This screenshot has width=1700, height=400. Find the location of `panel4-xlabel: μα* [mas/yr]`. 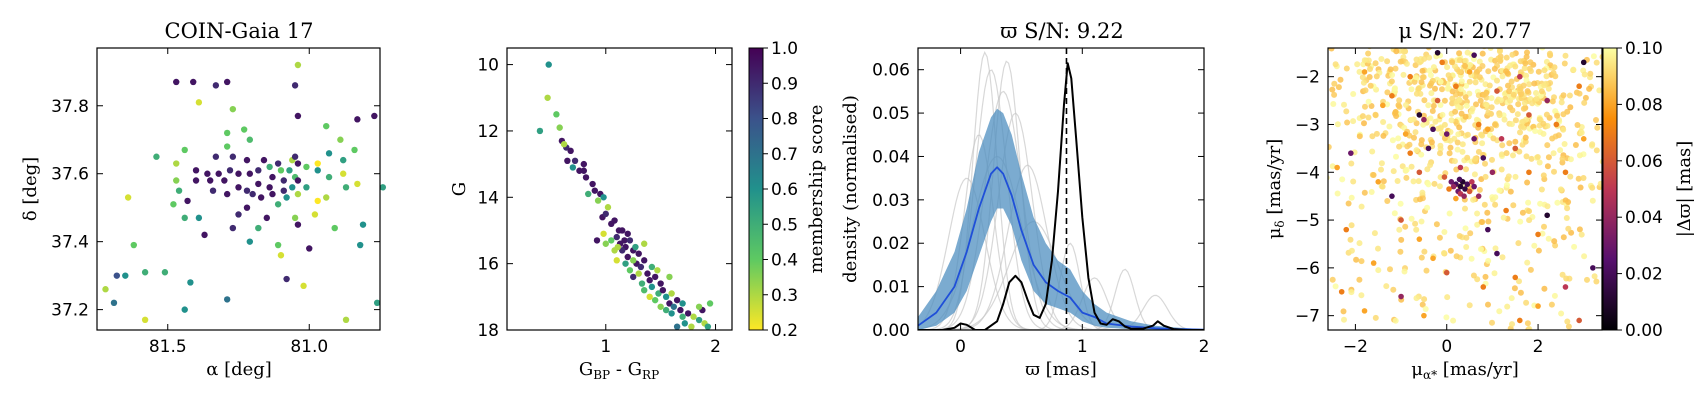

panel4-xlabel: μα* [mas/yr] is located at coordinates (1464, 370).